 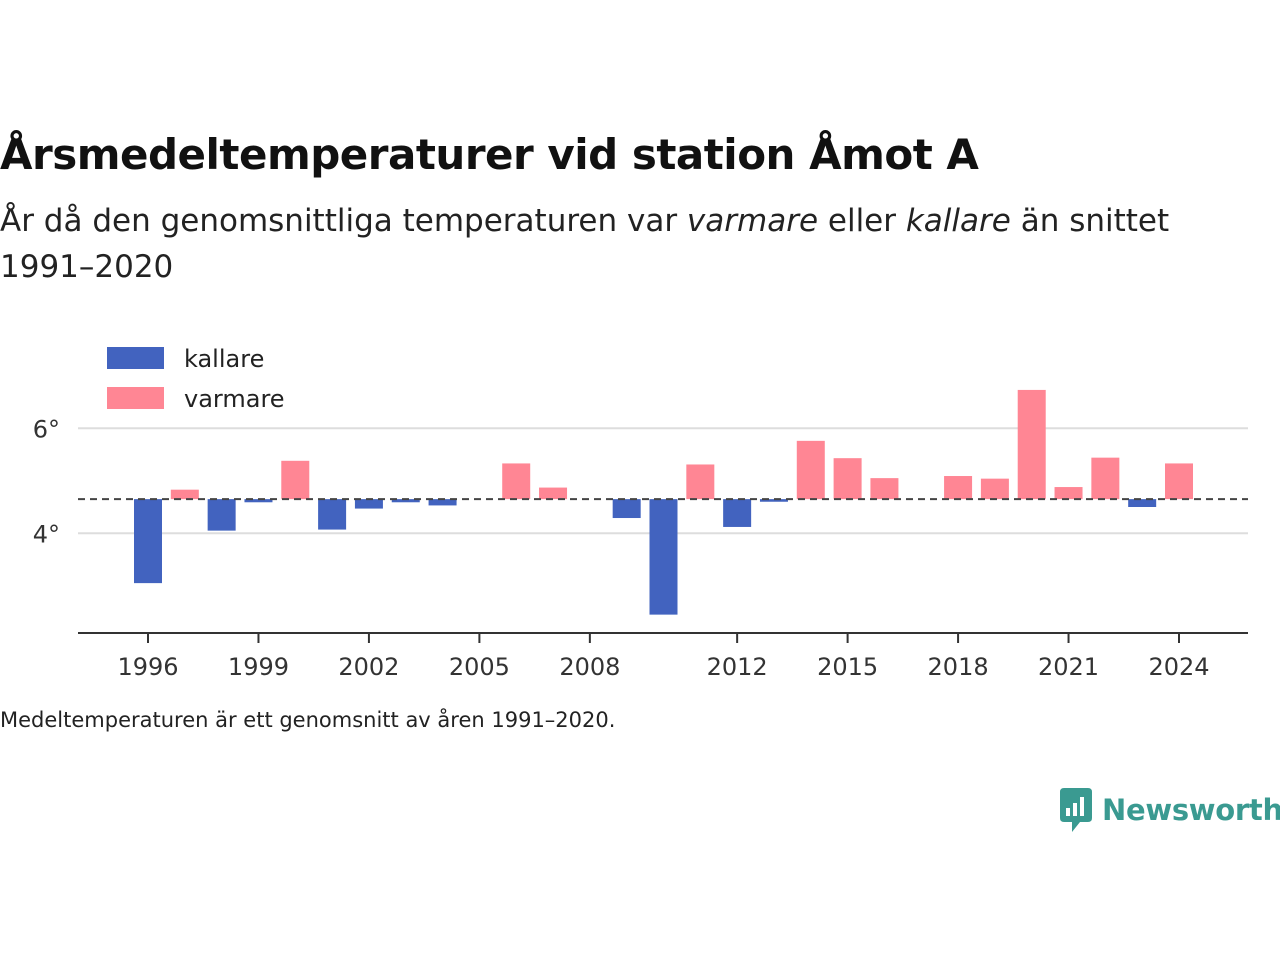 I want to click on x-tick-label: 2005, so click(x=479, y=667).